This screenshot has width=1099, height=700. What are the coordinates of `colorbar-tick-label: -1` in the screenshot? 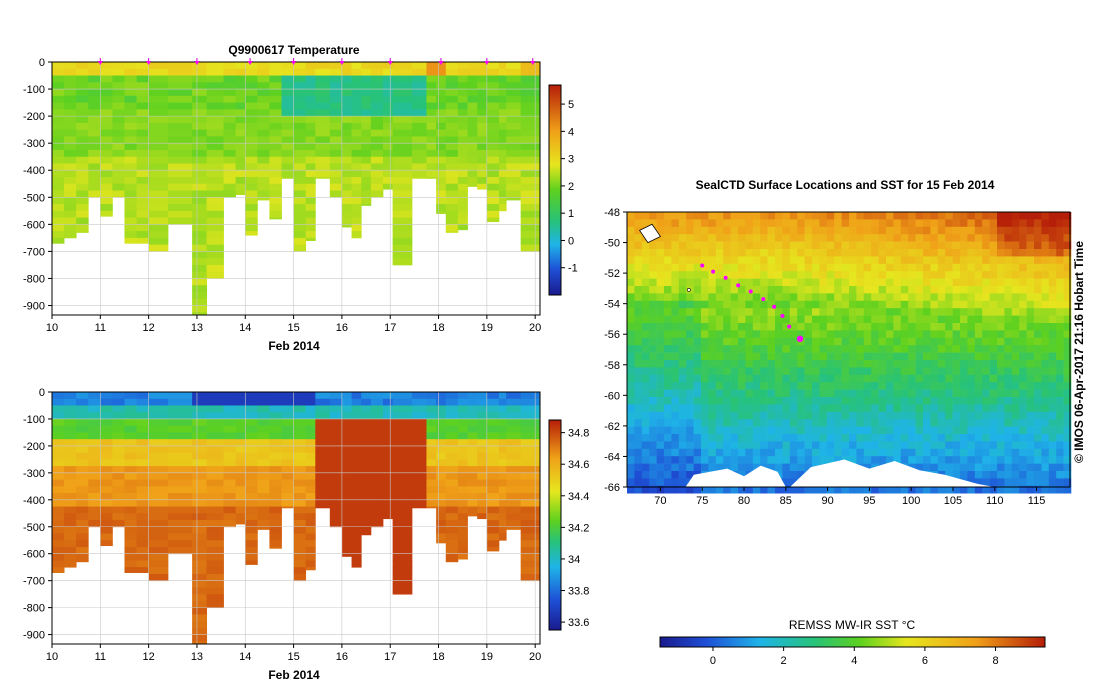 It's located at (573, 269).